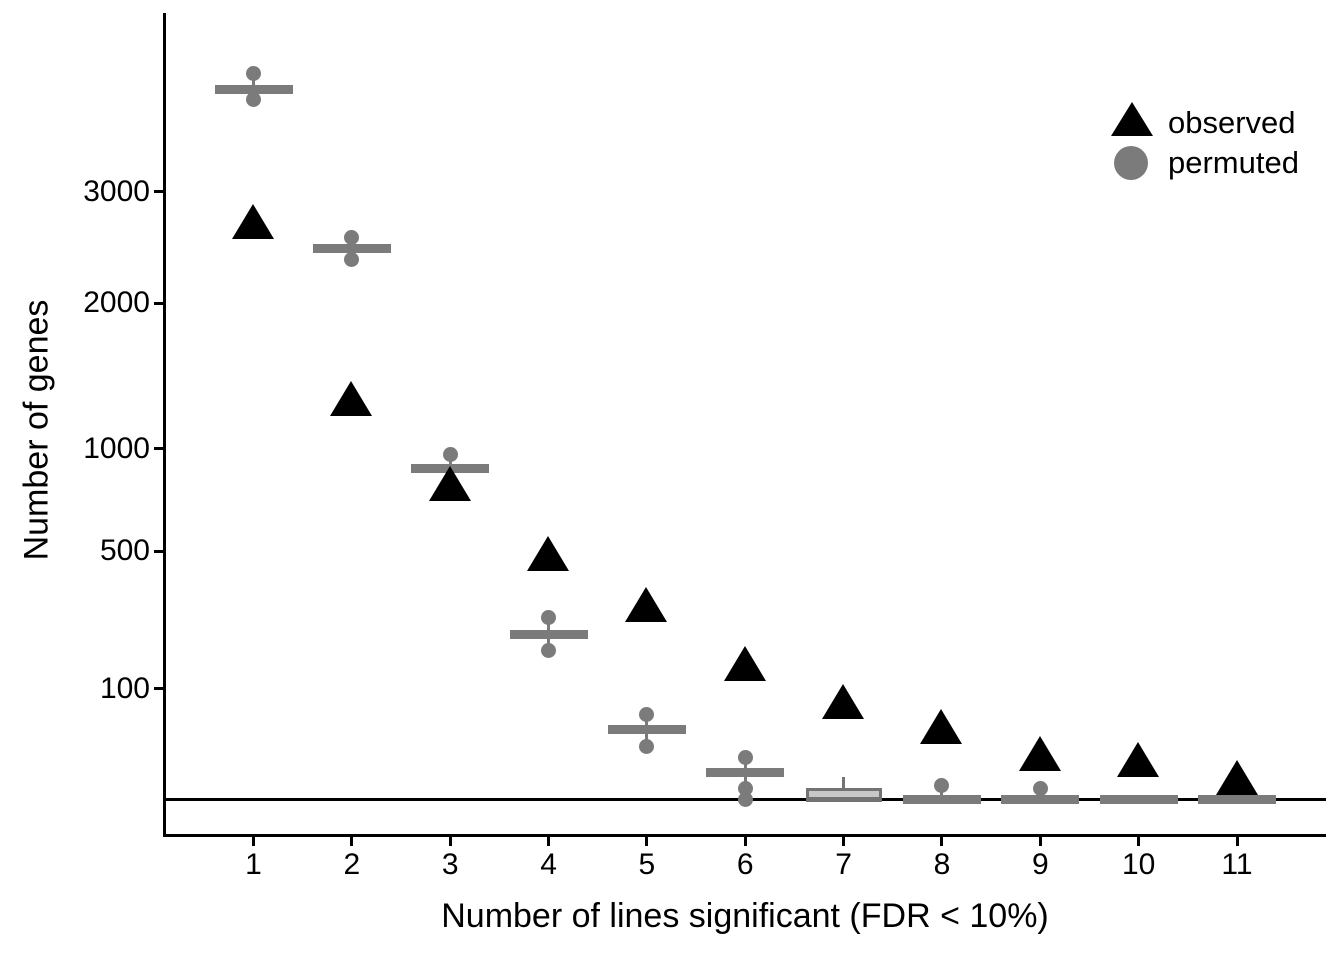  Describe the element at coordinates (745, 864) in the screenshot. I see `x-tick-label: 6` at that location.